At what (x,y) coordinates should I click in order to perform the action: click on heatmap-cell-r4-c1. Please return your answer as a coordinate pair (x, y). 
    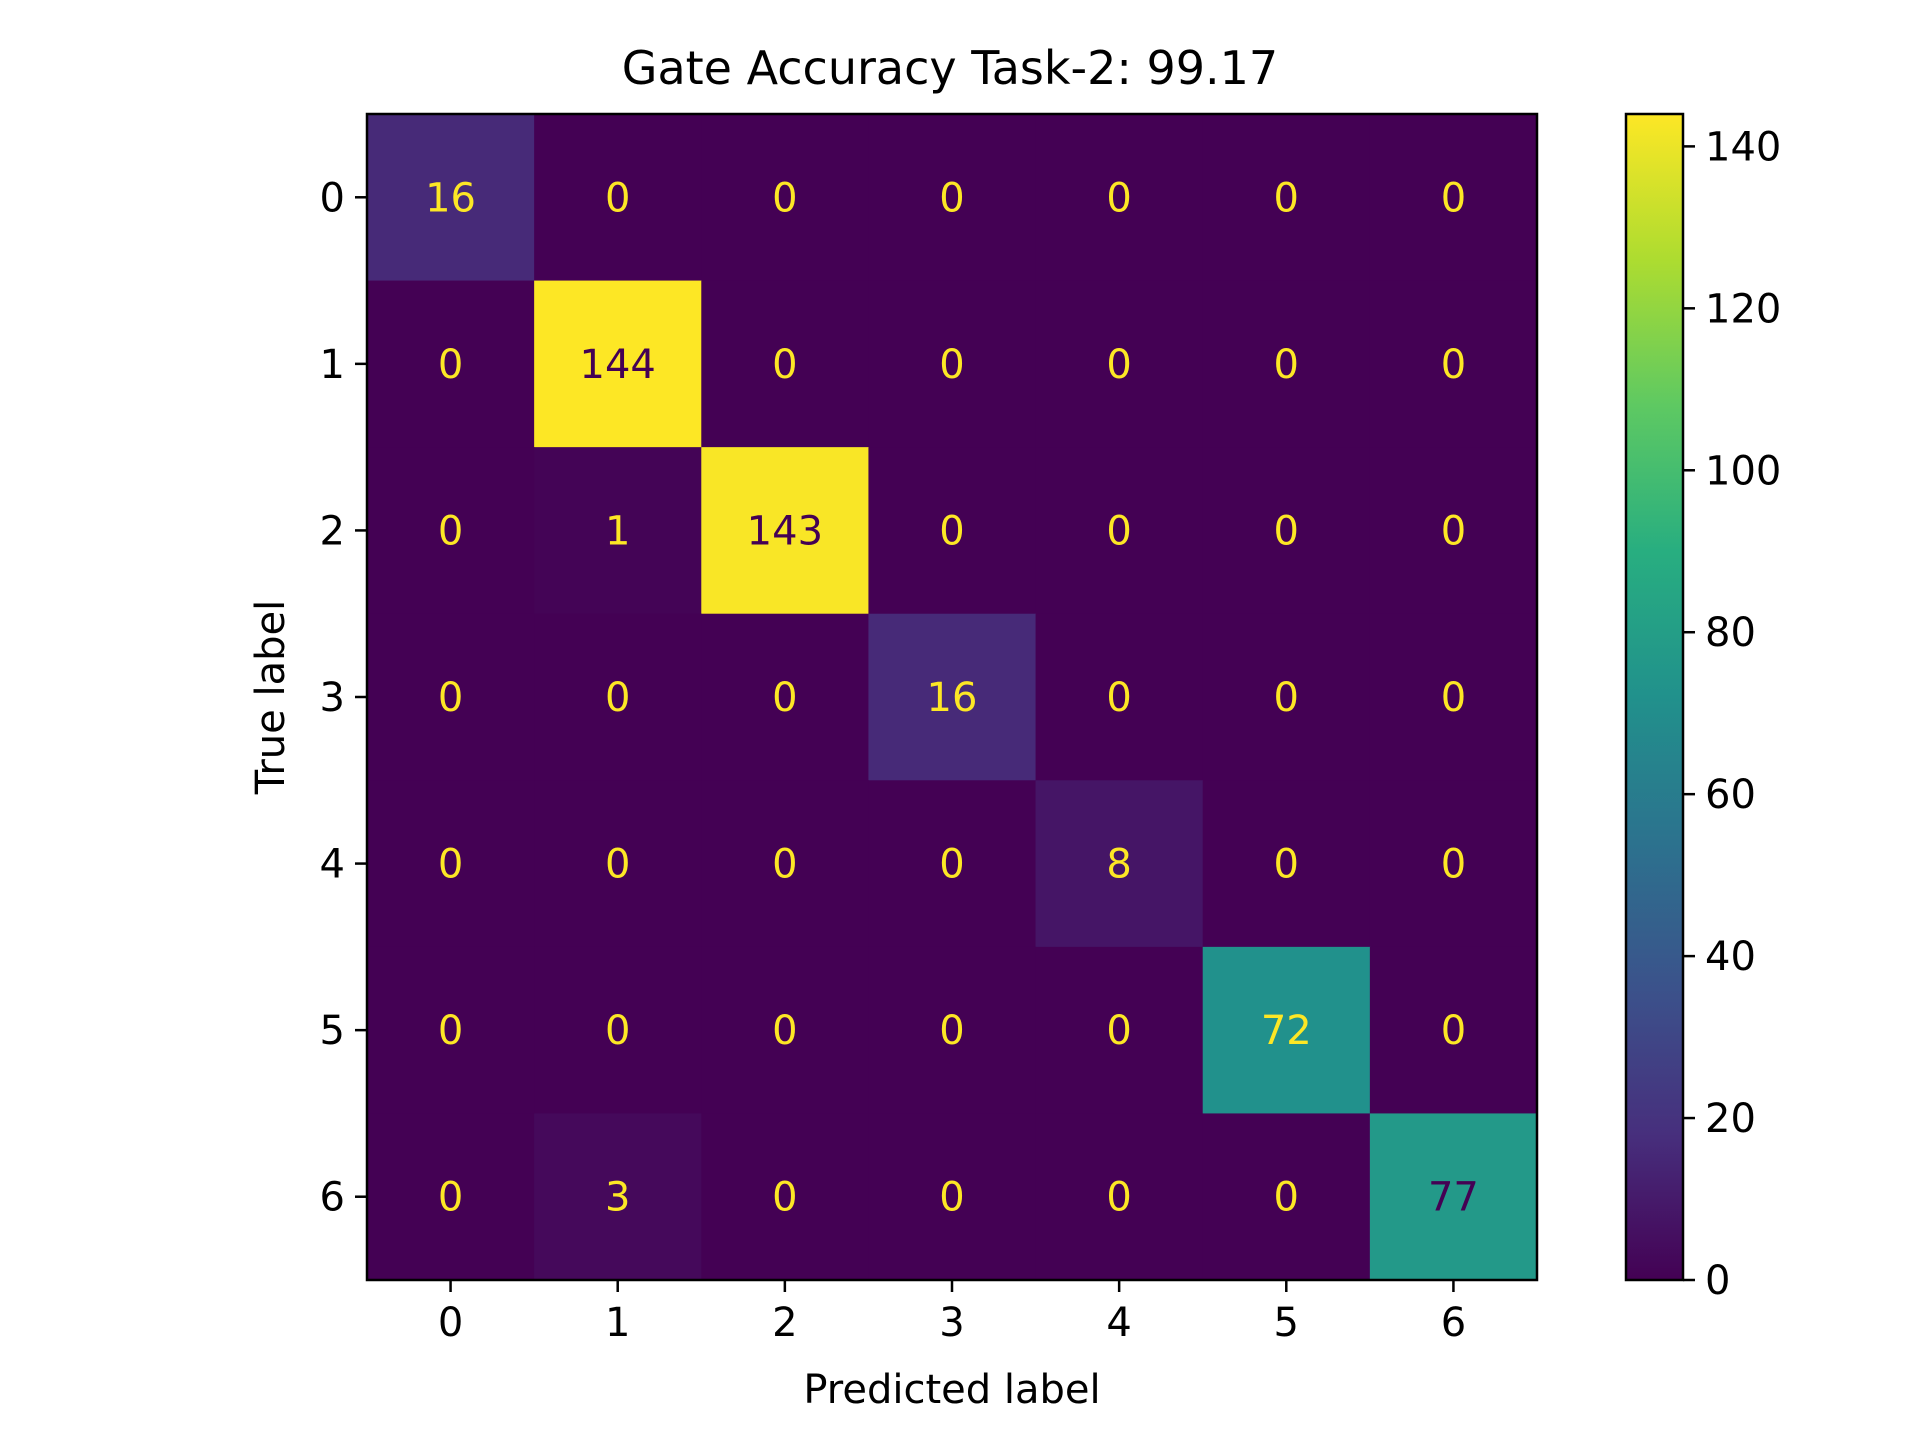
    Looking at the image, I should click on (618, 864).